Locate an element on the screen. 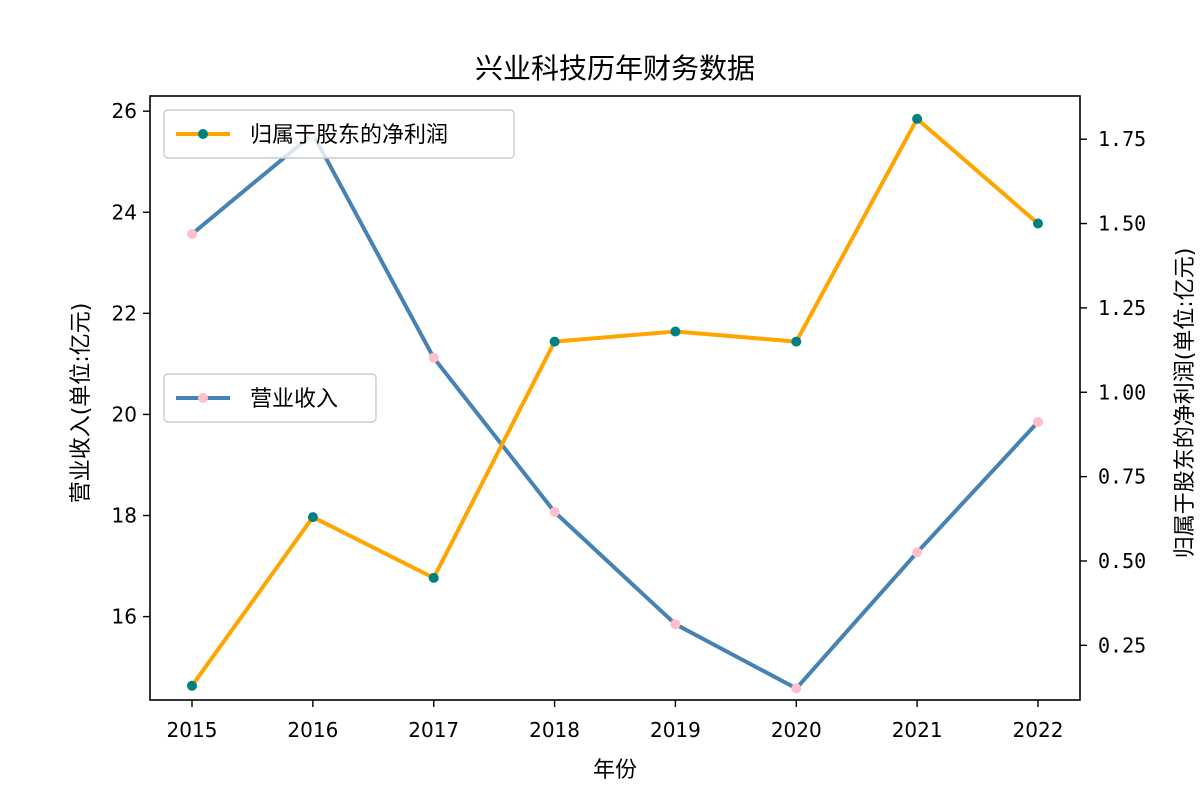 This screenshot has width=1200, height=800. x-tick-label-2017: 2017 is located at coordinates (433, 730).